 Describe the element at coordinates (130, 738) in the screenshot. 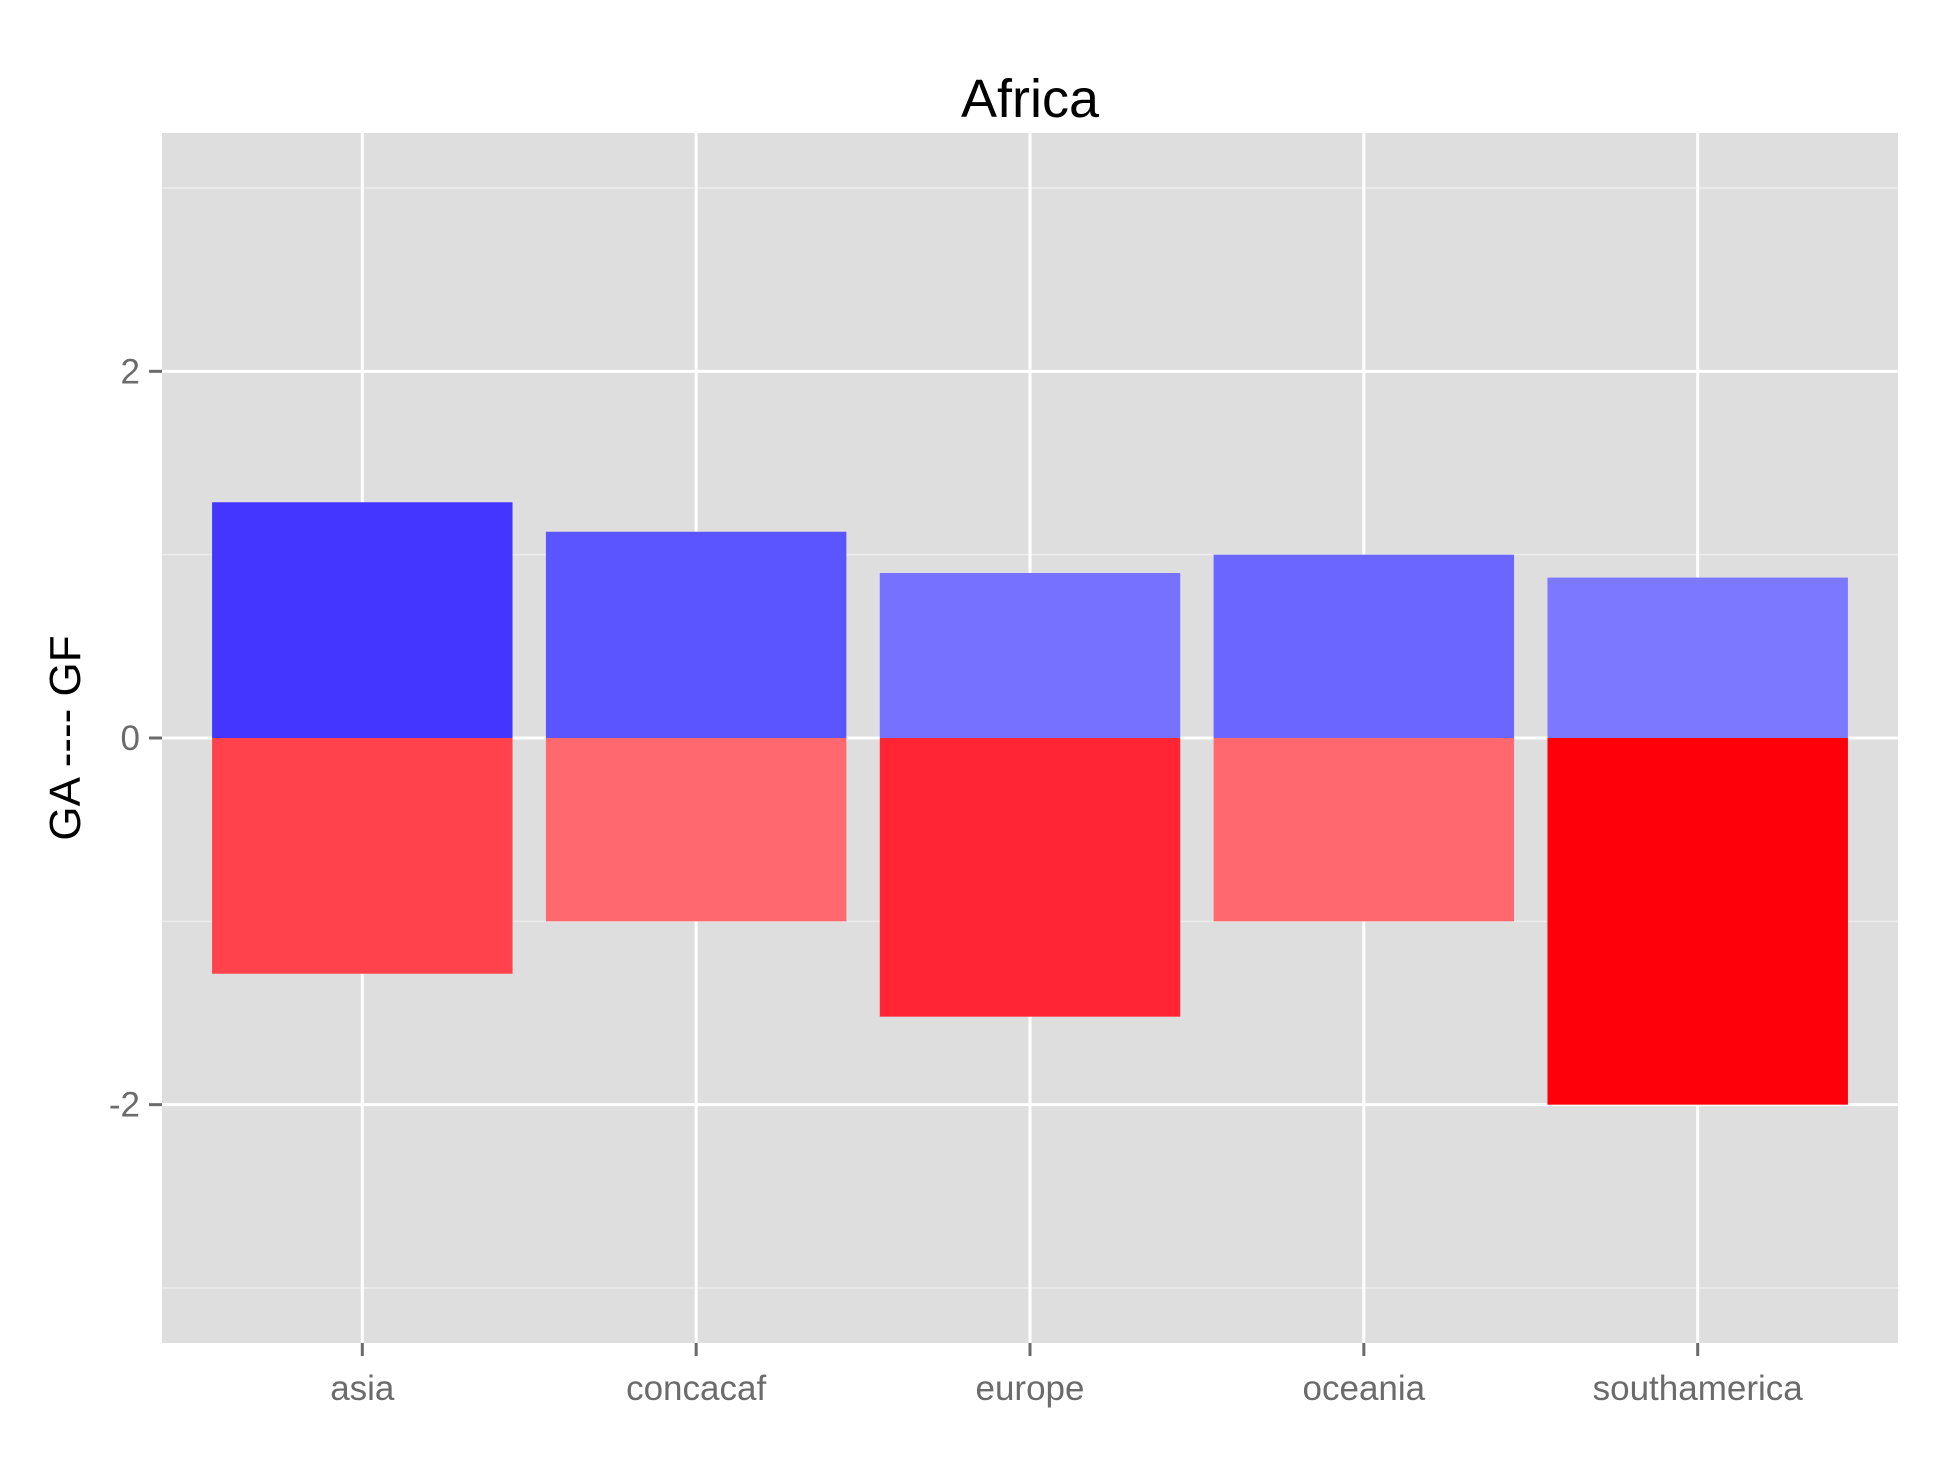

I see `y-tick-label: 0` at that location.